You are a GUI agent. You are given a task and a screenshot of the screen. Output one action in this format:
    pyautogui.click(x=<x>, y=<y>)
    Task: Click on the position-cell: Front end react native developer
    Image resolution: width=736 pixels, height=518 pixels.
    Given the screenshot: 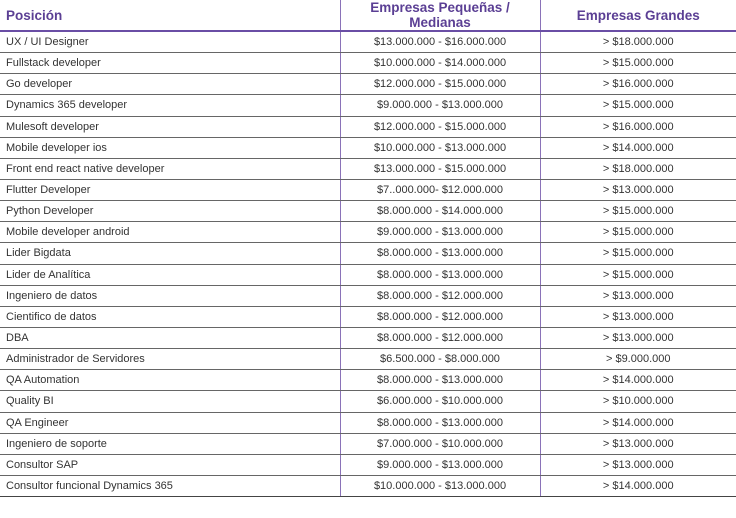 What is the action you would take?
    pyautogui.click(x=170, y=169)
    